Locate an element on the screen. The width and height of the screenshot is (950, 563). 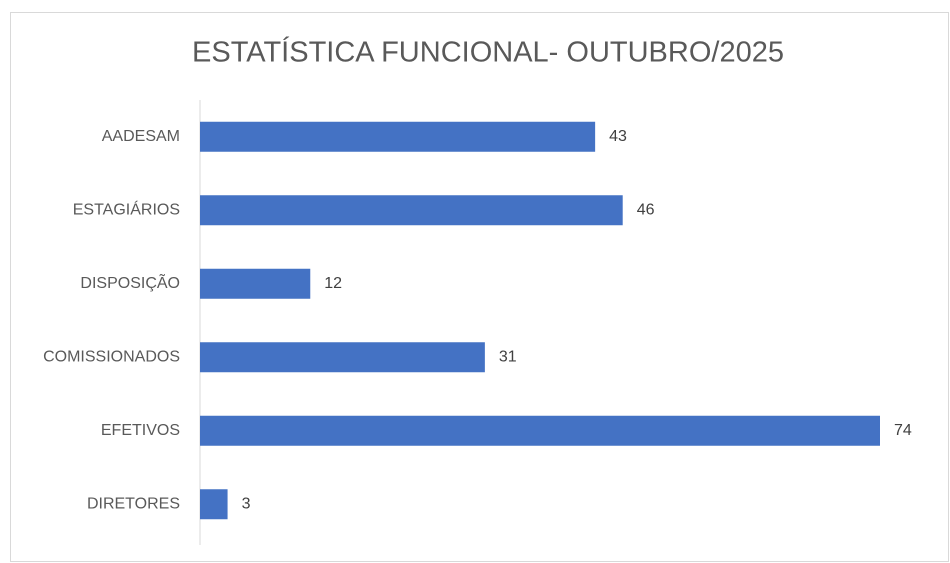
chart-title: ESTATÍSTICA FUNCIONAL- OUTUBRO/2025 is located at coordinates (488, 52).